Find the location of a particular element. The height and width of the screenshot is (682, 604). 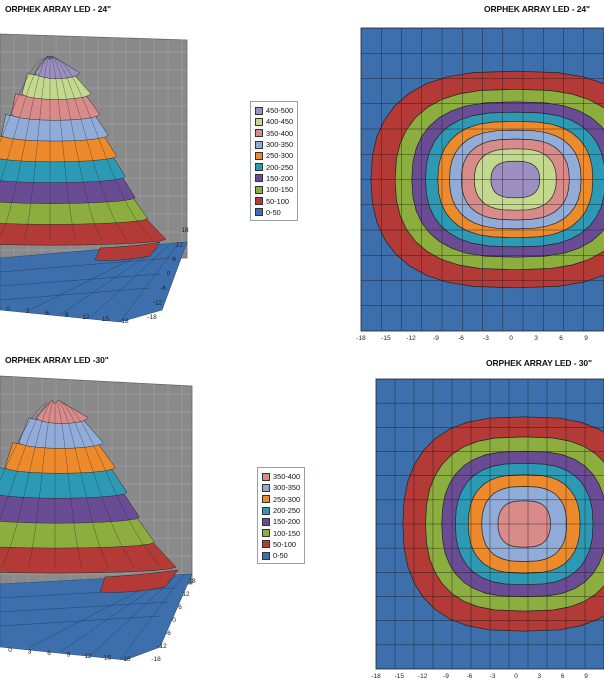

legend-item: 400-450 is located at coordinates (274, 121).